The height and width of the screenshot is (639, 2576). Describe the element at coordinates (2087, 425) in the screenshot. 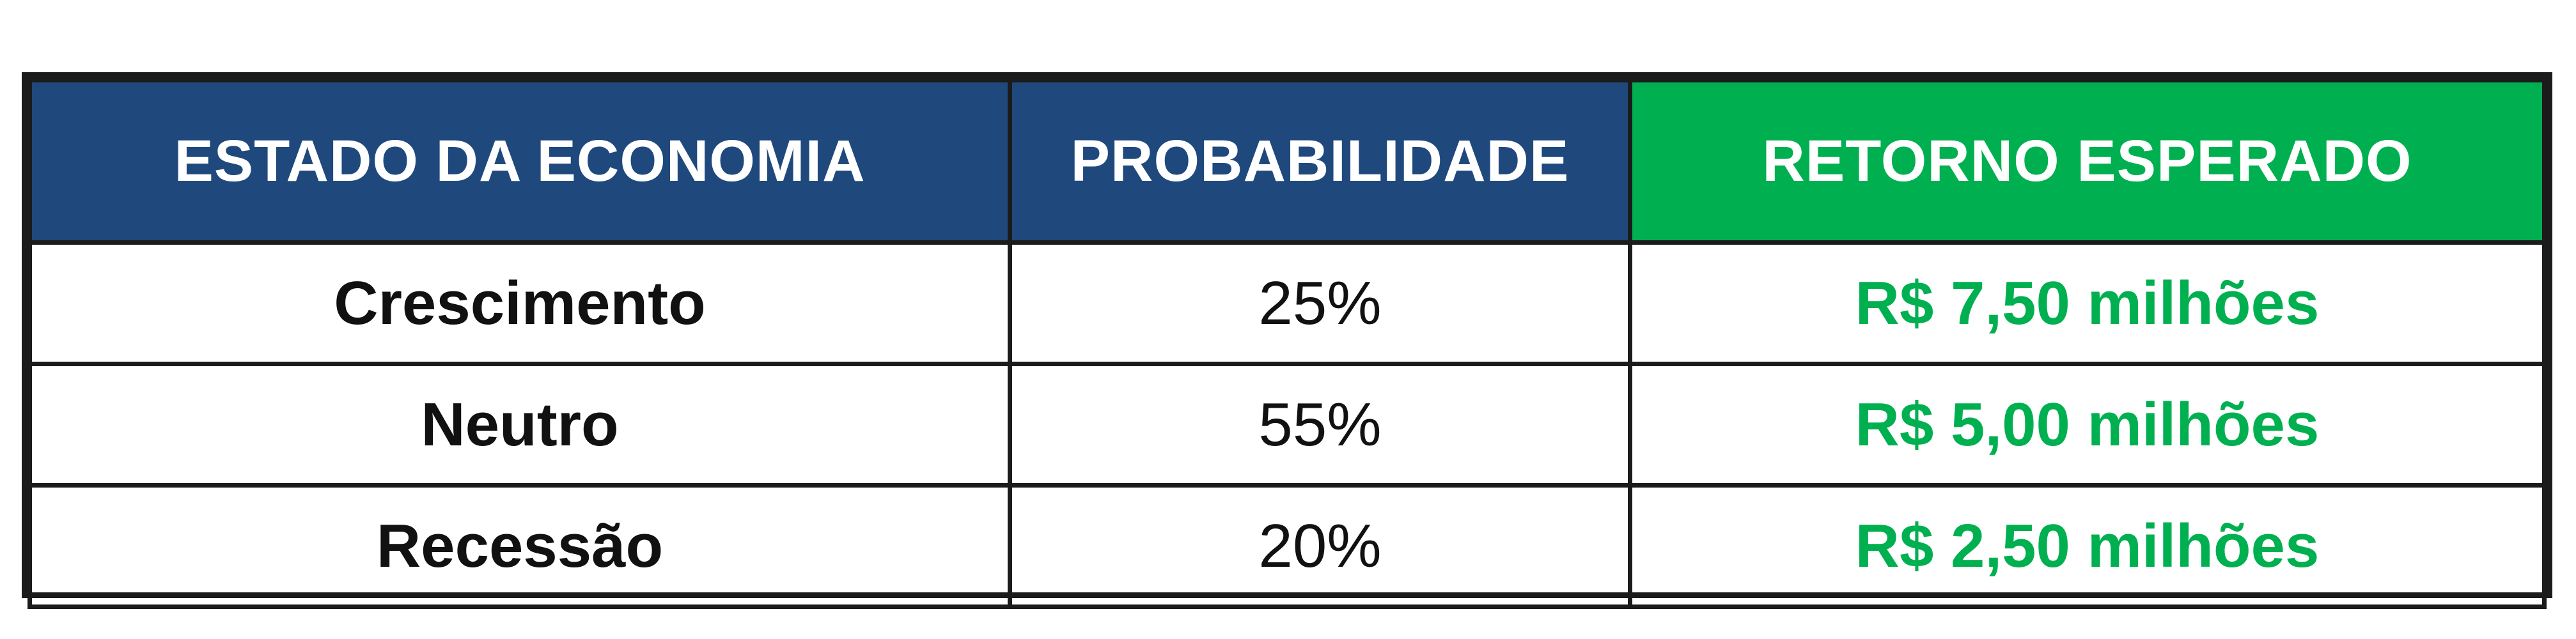

I see `expected-return-cell: R$ 5,00 milhões` at that location.